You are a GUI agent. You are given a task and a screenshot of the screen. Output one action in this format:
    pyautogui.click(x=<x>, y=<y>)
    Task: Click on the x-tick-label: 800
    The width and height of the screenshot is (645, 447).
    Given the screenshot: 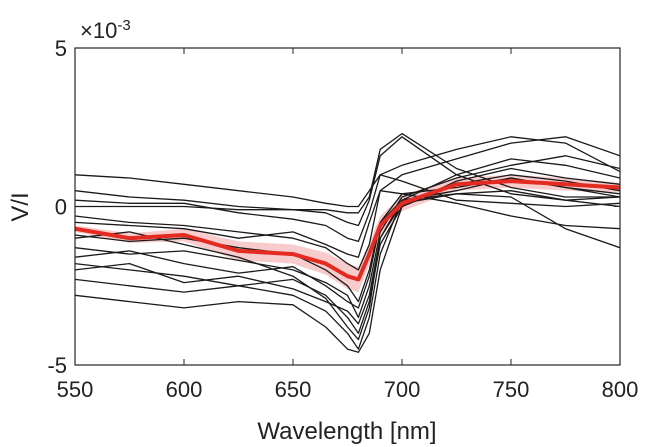 What is the action you would take?
    pyautogui.click(x=620, y=389)
    